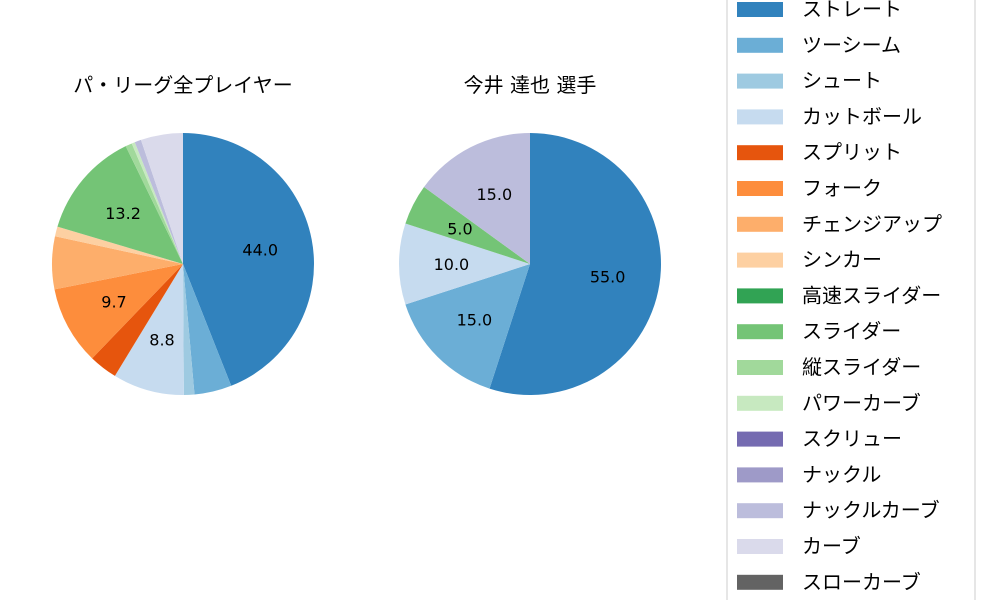 This screenshot has height=600, width=1000. Describe the element at coordinates (852, 439) in the screenshot. I see `legend-item: スクリュー` at that location.